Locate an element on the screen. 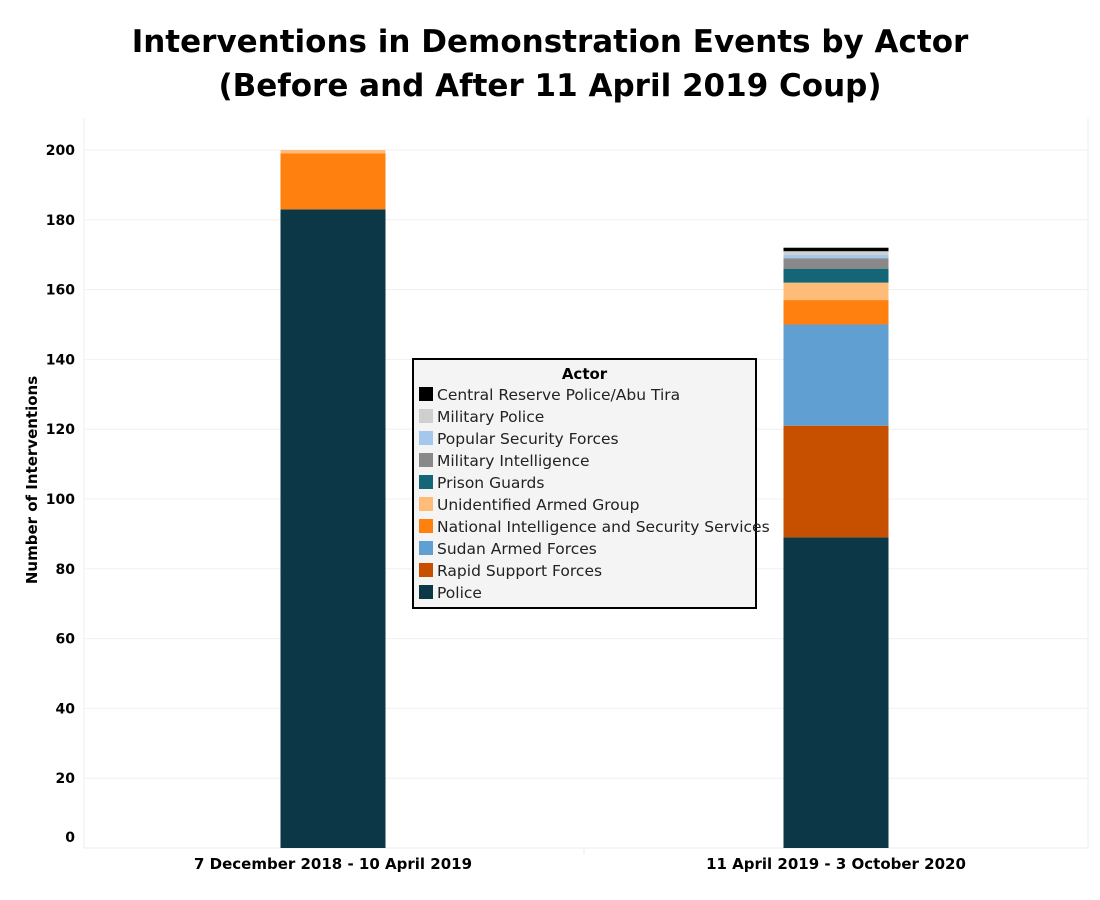  legend-label-9: Police is located at coordinates (459, 593).